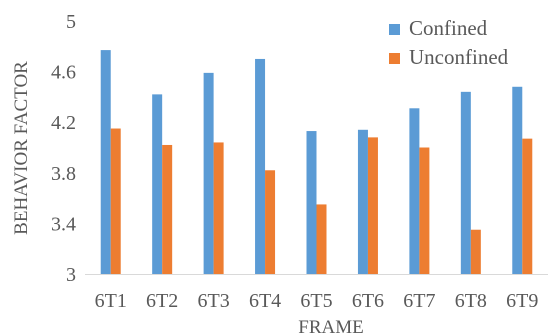  I want to click on bar-confined-6t4, so click(260, 166).